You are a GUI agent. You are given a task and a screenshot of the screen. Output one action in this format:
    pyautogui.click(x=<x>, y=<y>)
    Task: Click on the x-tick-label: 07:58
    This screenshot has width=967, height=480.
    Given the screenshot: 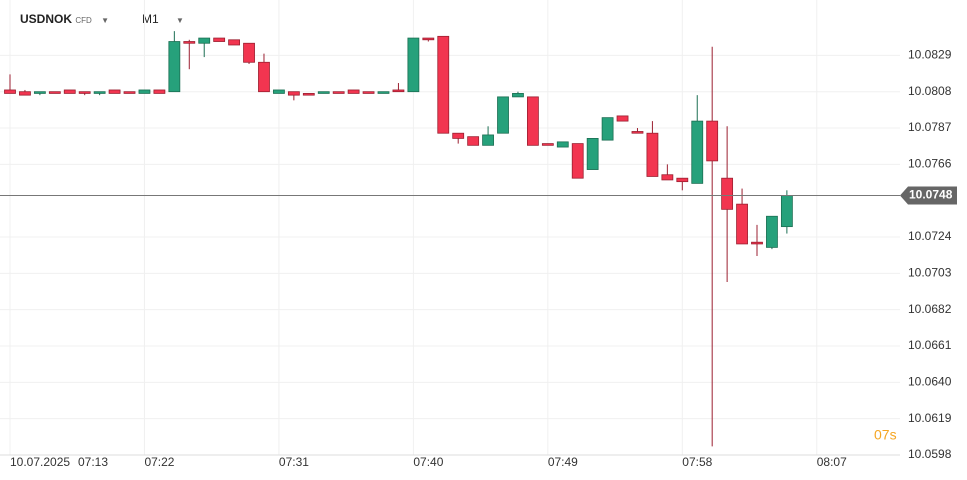 What is the action you would take?
    pyautogui.click(x=697, y=462)
    